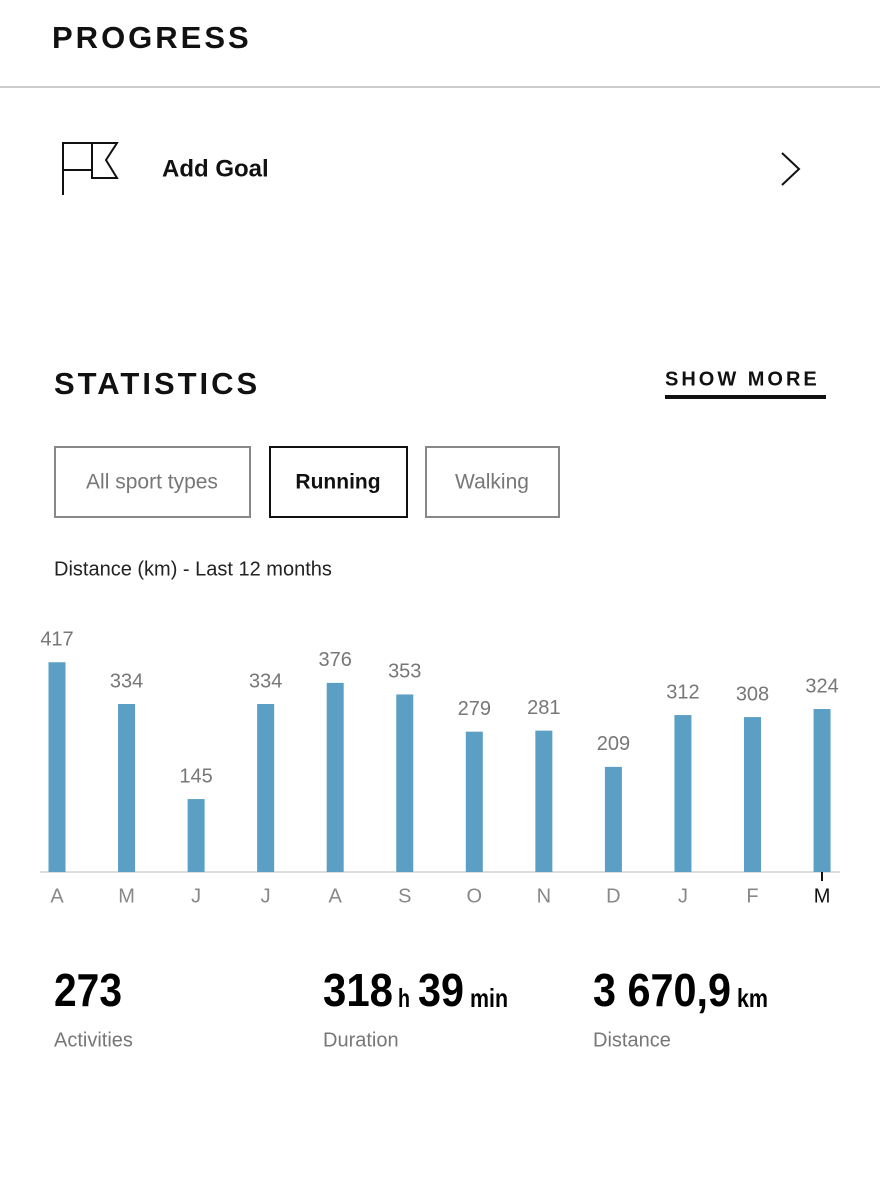  I want to click on duration-hours: 318, so click(358, 990).